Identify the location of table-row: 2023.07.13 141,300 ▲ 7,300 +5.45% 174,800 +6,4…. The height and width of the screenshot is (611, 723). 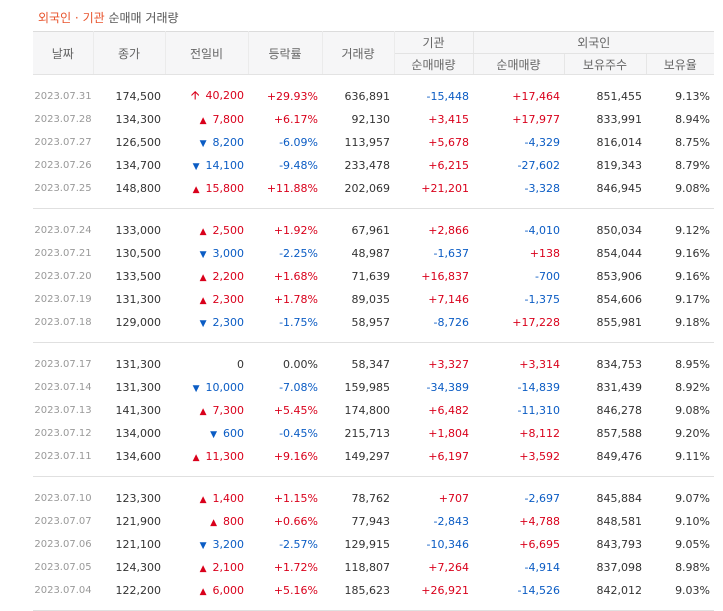
(373, 410).